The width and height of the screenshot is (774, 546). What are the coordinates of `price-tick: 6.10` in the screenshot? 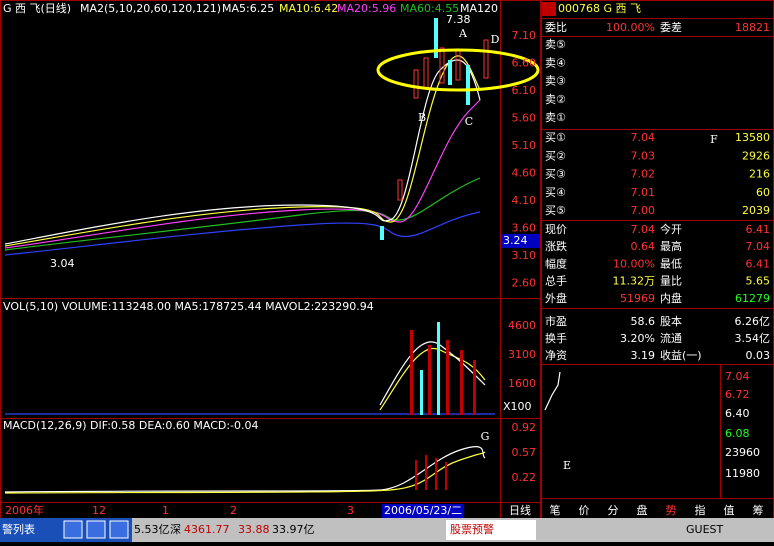 It's located at (524, 90).